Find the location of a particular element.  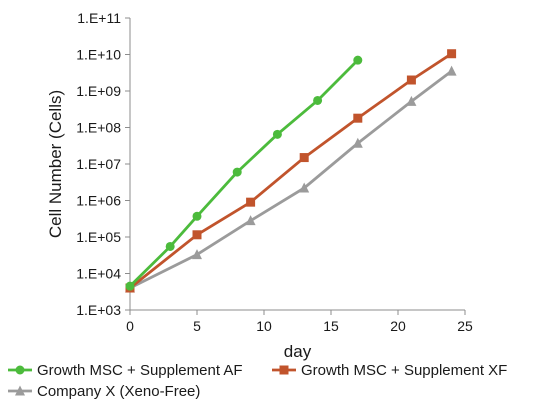

x-axis-ticks: 0 5 10 15 20 25 is located at coordinates (299, 322).